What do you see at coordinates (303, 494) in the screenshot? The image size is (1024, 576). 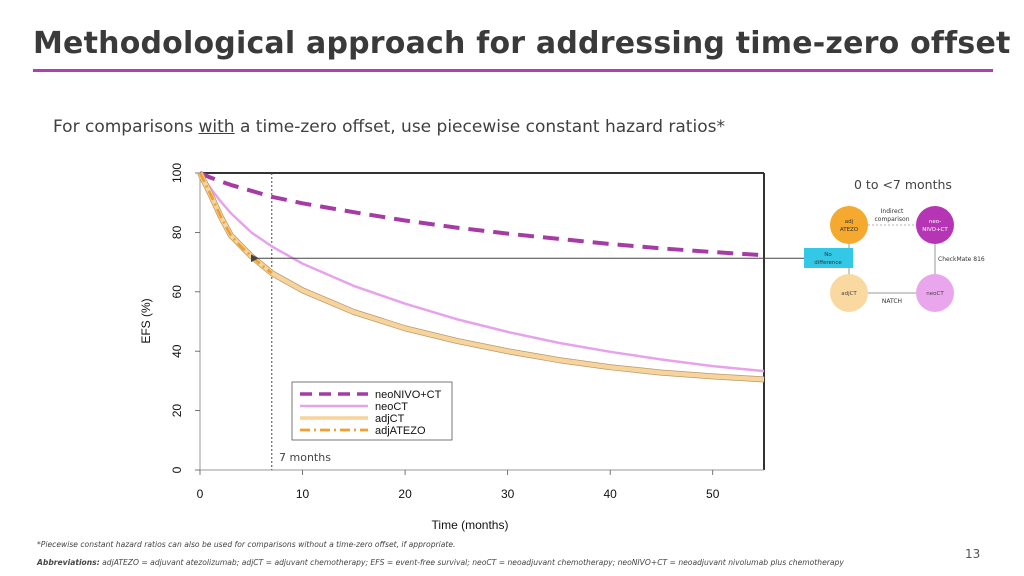 I see `x-tick-label: 10` at bounding box center [303, 494].